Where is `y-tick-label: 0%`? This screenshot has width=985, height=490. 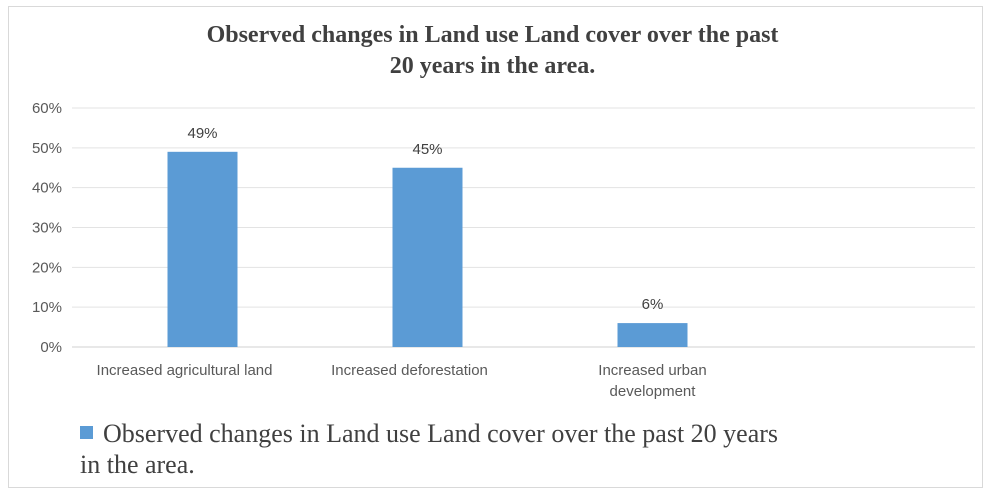 y-tick-label: 0% is located at coordinates (51, 347).